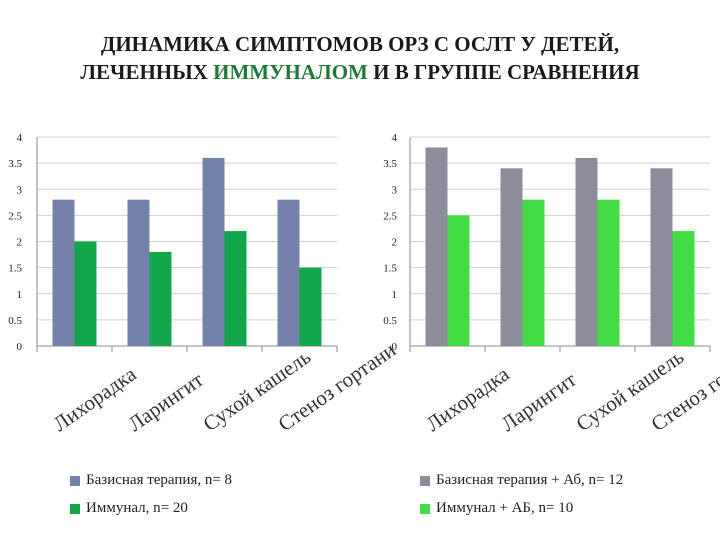  I want to click on chart-title-line1: ДИНАМИКА СИМПТОМОВ ОРЗ С ОСЛТ У ДЕТЕЙ,, so click(360, 44).